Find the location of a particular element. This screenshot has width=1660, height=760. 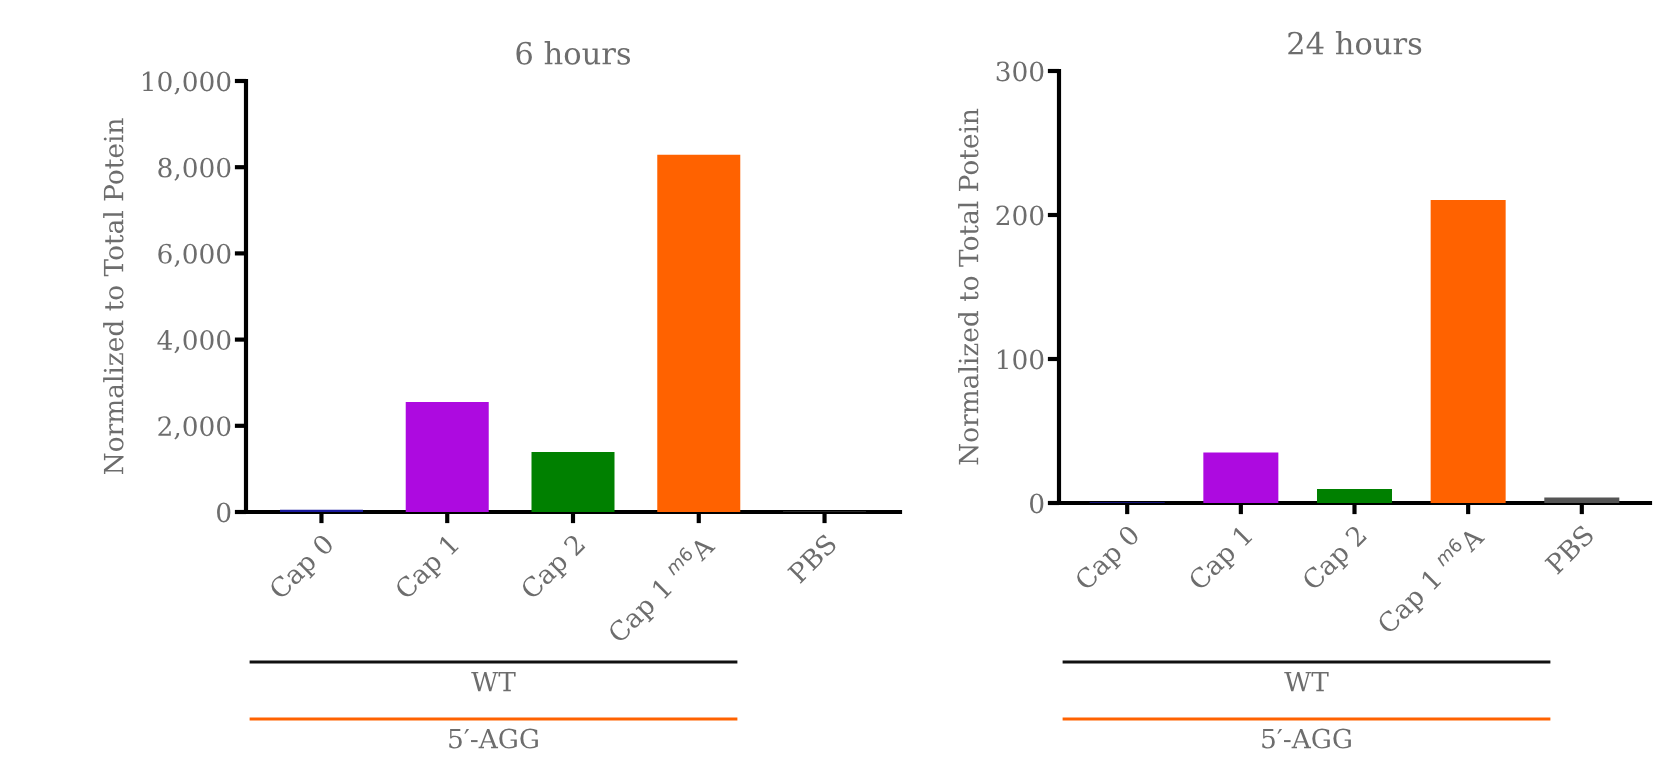

chart-title: 24 hours is located at coordinates (1355, 43).